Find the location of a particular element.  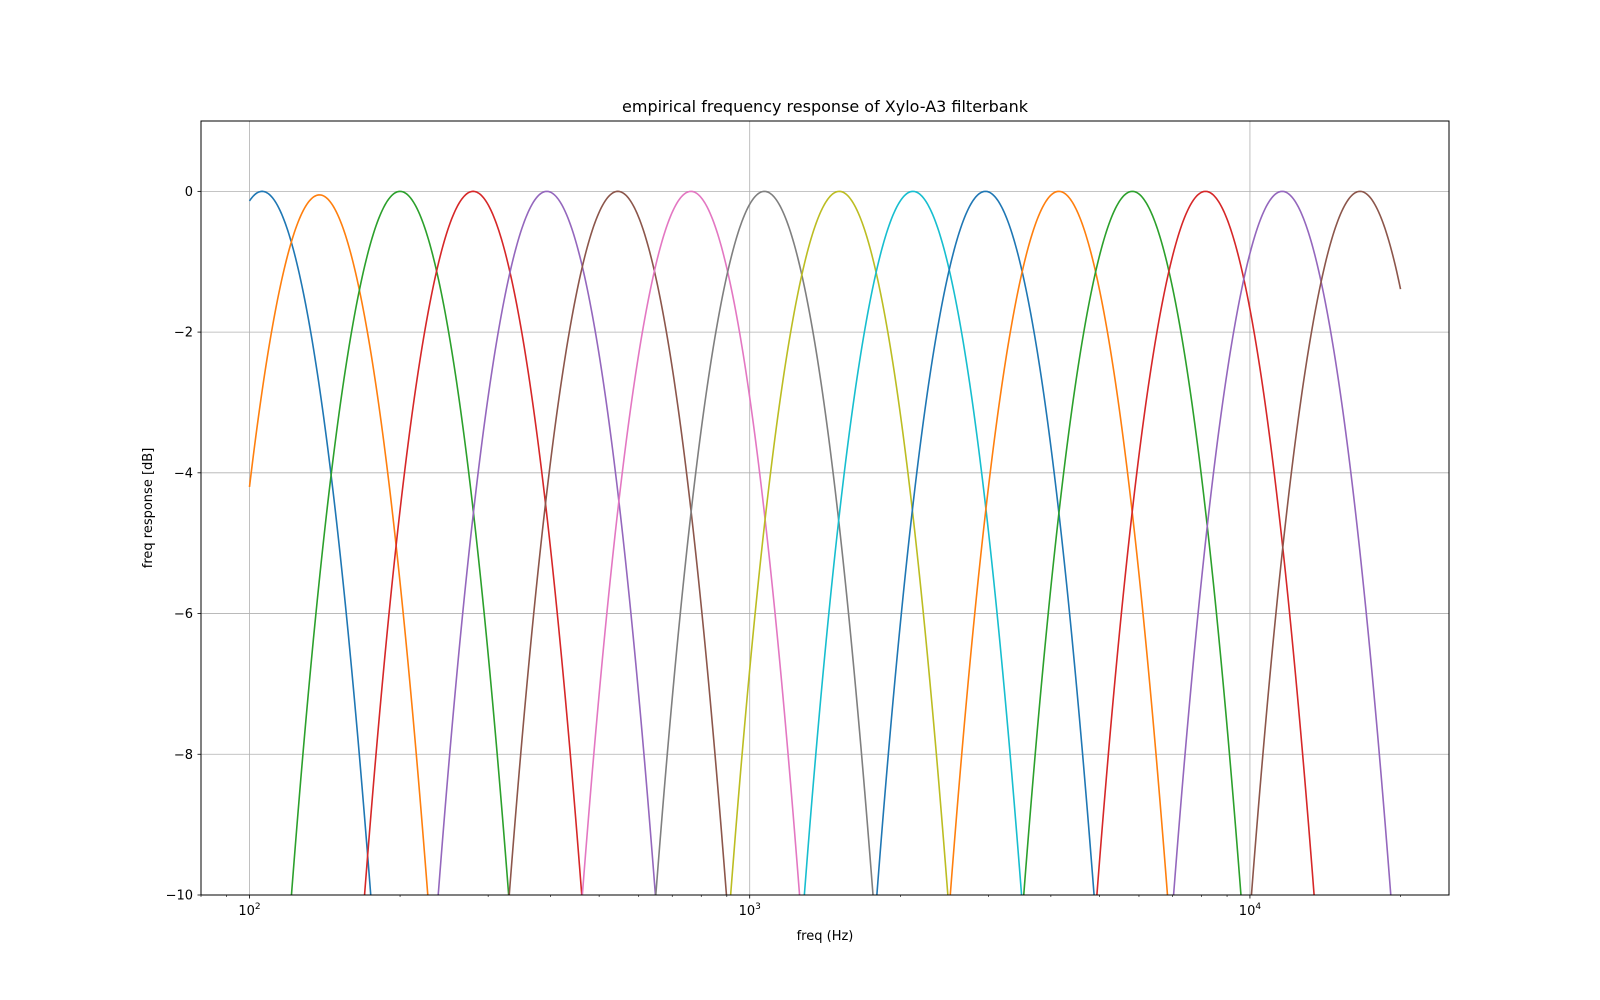

x-tick-label: 10³ is located at coordinates (750, 910).